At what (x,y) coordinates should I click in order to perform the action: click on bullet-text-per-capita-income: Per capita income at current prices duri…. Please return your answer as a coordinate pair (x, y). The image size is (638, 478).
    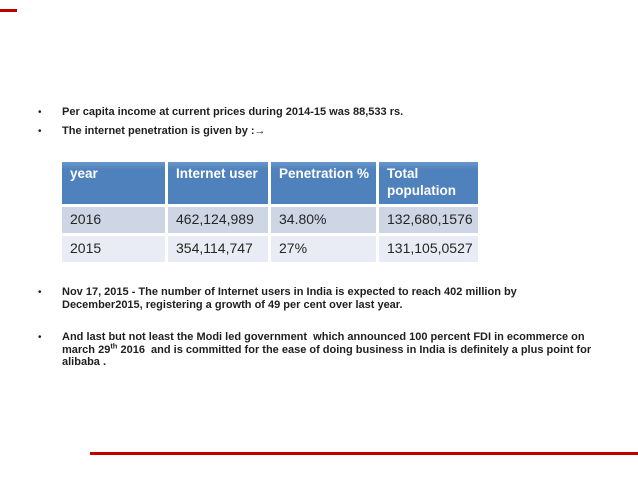
    Looking at the image, I should click on (233, 112).